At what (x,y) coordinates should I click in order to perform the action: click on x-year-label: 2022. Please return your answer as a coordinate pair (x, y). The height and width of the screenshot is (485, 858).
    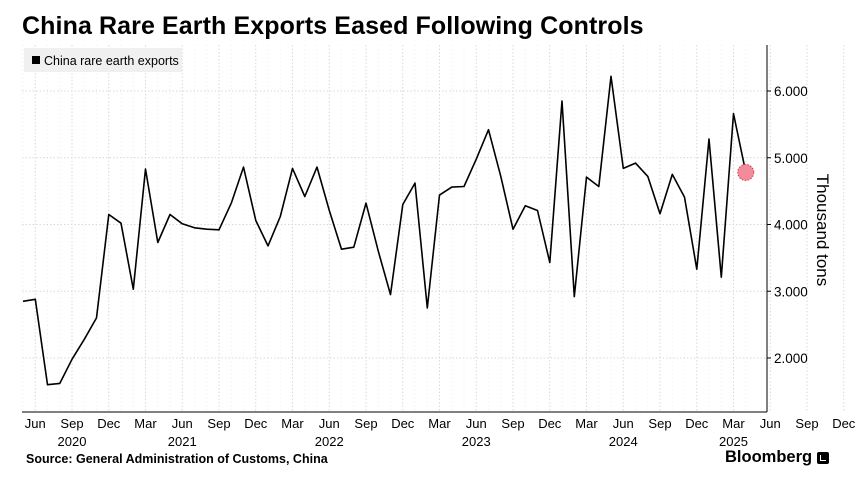
    Looking at the image, I should click on (329, 441).